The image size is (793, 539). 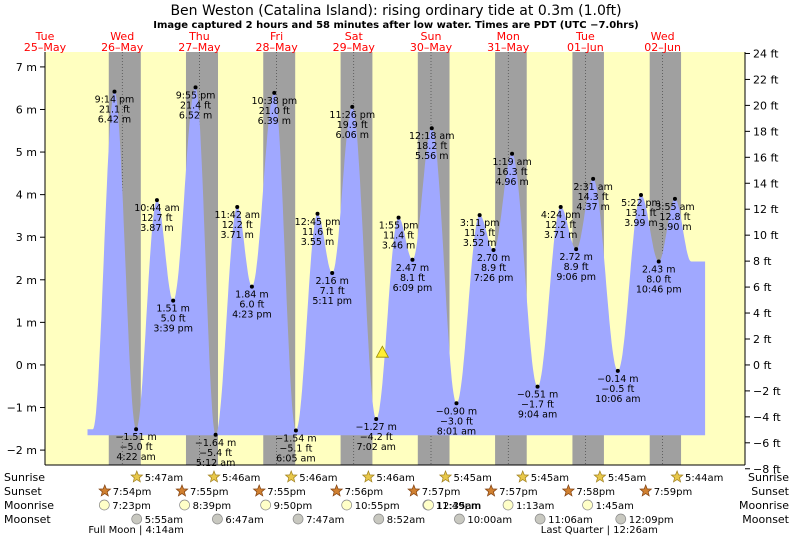 What do you see at coordinates (560, 225) in the screenshot?
I see `tide-label: 12.2 ft` at bounding box center [560, 225].